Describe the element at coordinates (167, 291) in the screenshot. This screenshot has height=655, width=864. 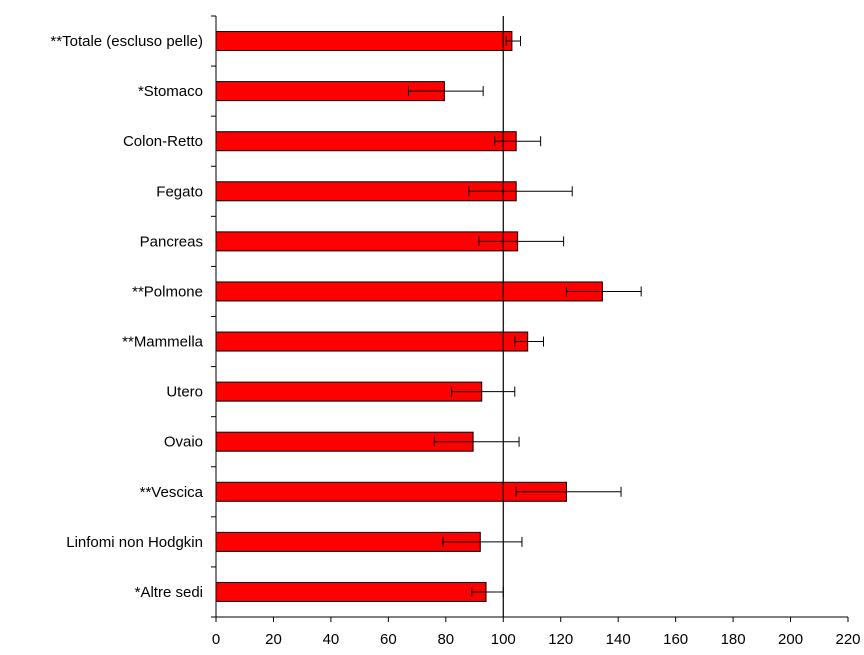
I see `category-label: **Polmone` at that location.